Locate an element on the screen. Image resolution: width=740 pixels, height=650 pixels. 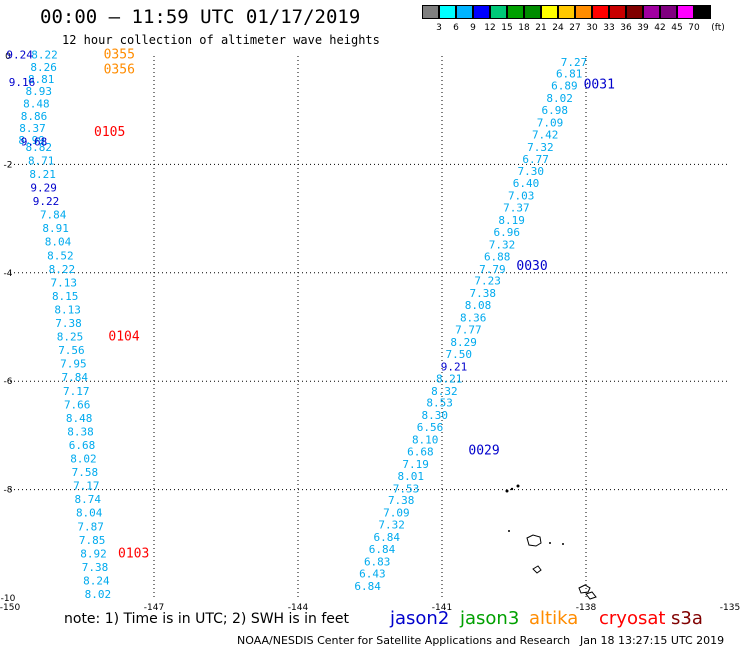
wave-height-label: 7.79 is located at coordinates (492, 269).